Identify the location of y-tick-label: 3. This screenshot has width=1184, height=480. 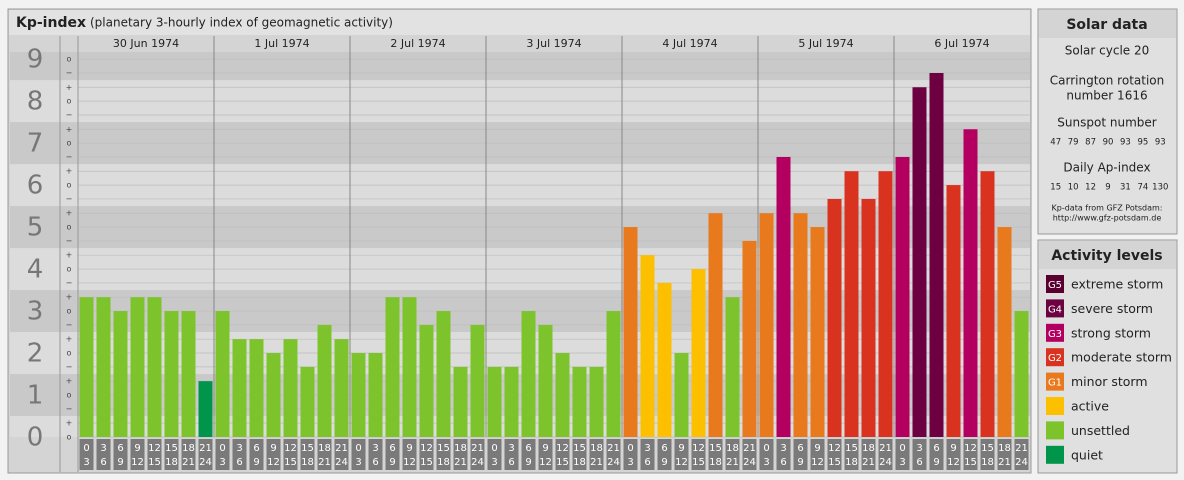
(35, 312).